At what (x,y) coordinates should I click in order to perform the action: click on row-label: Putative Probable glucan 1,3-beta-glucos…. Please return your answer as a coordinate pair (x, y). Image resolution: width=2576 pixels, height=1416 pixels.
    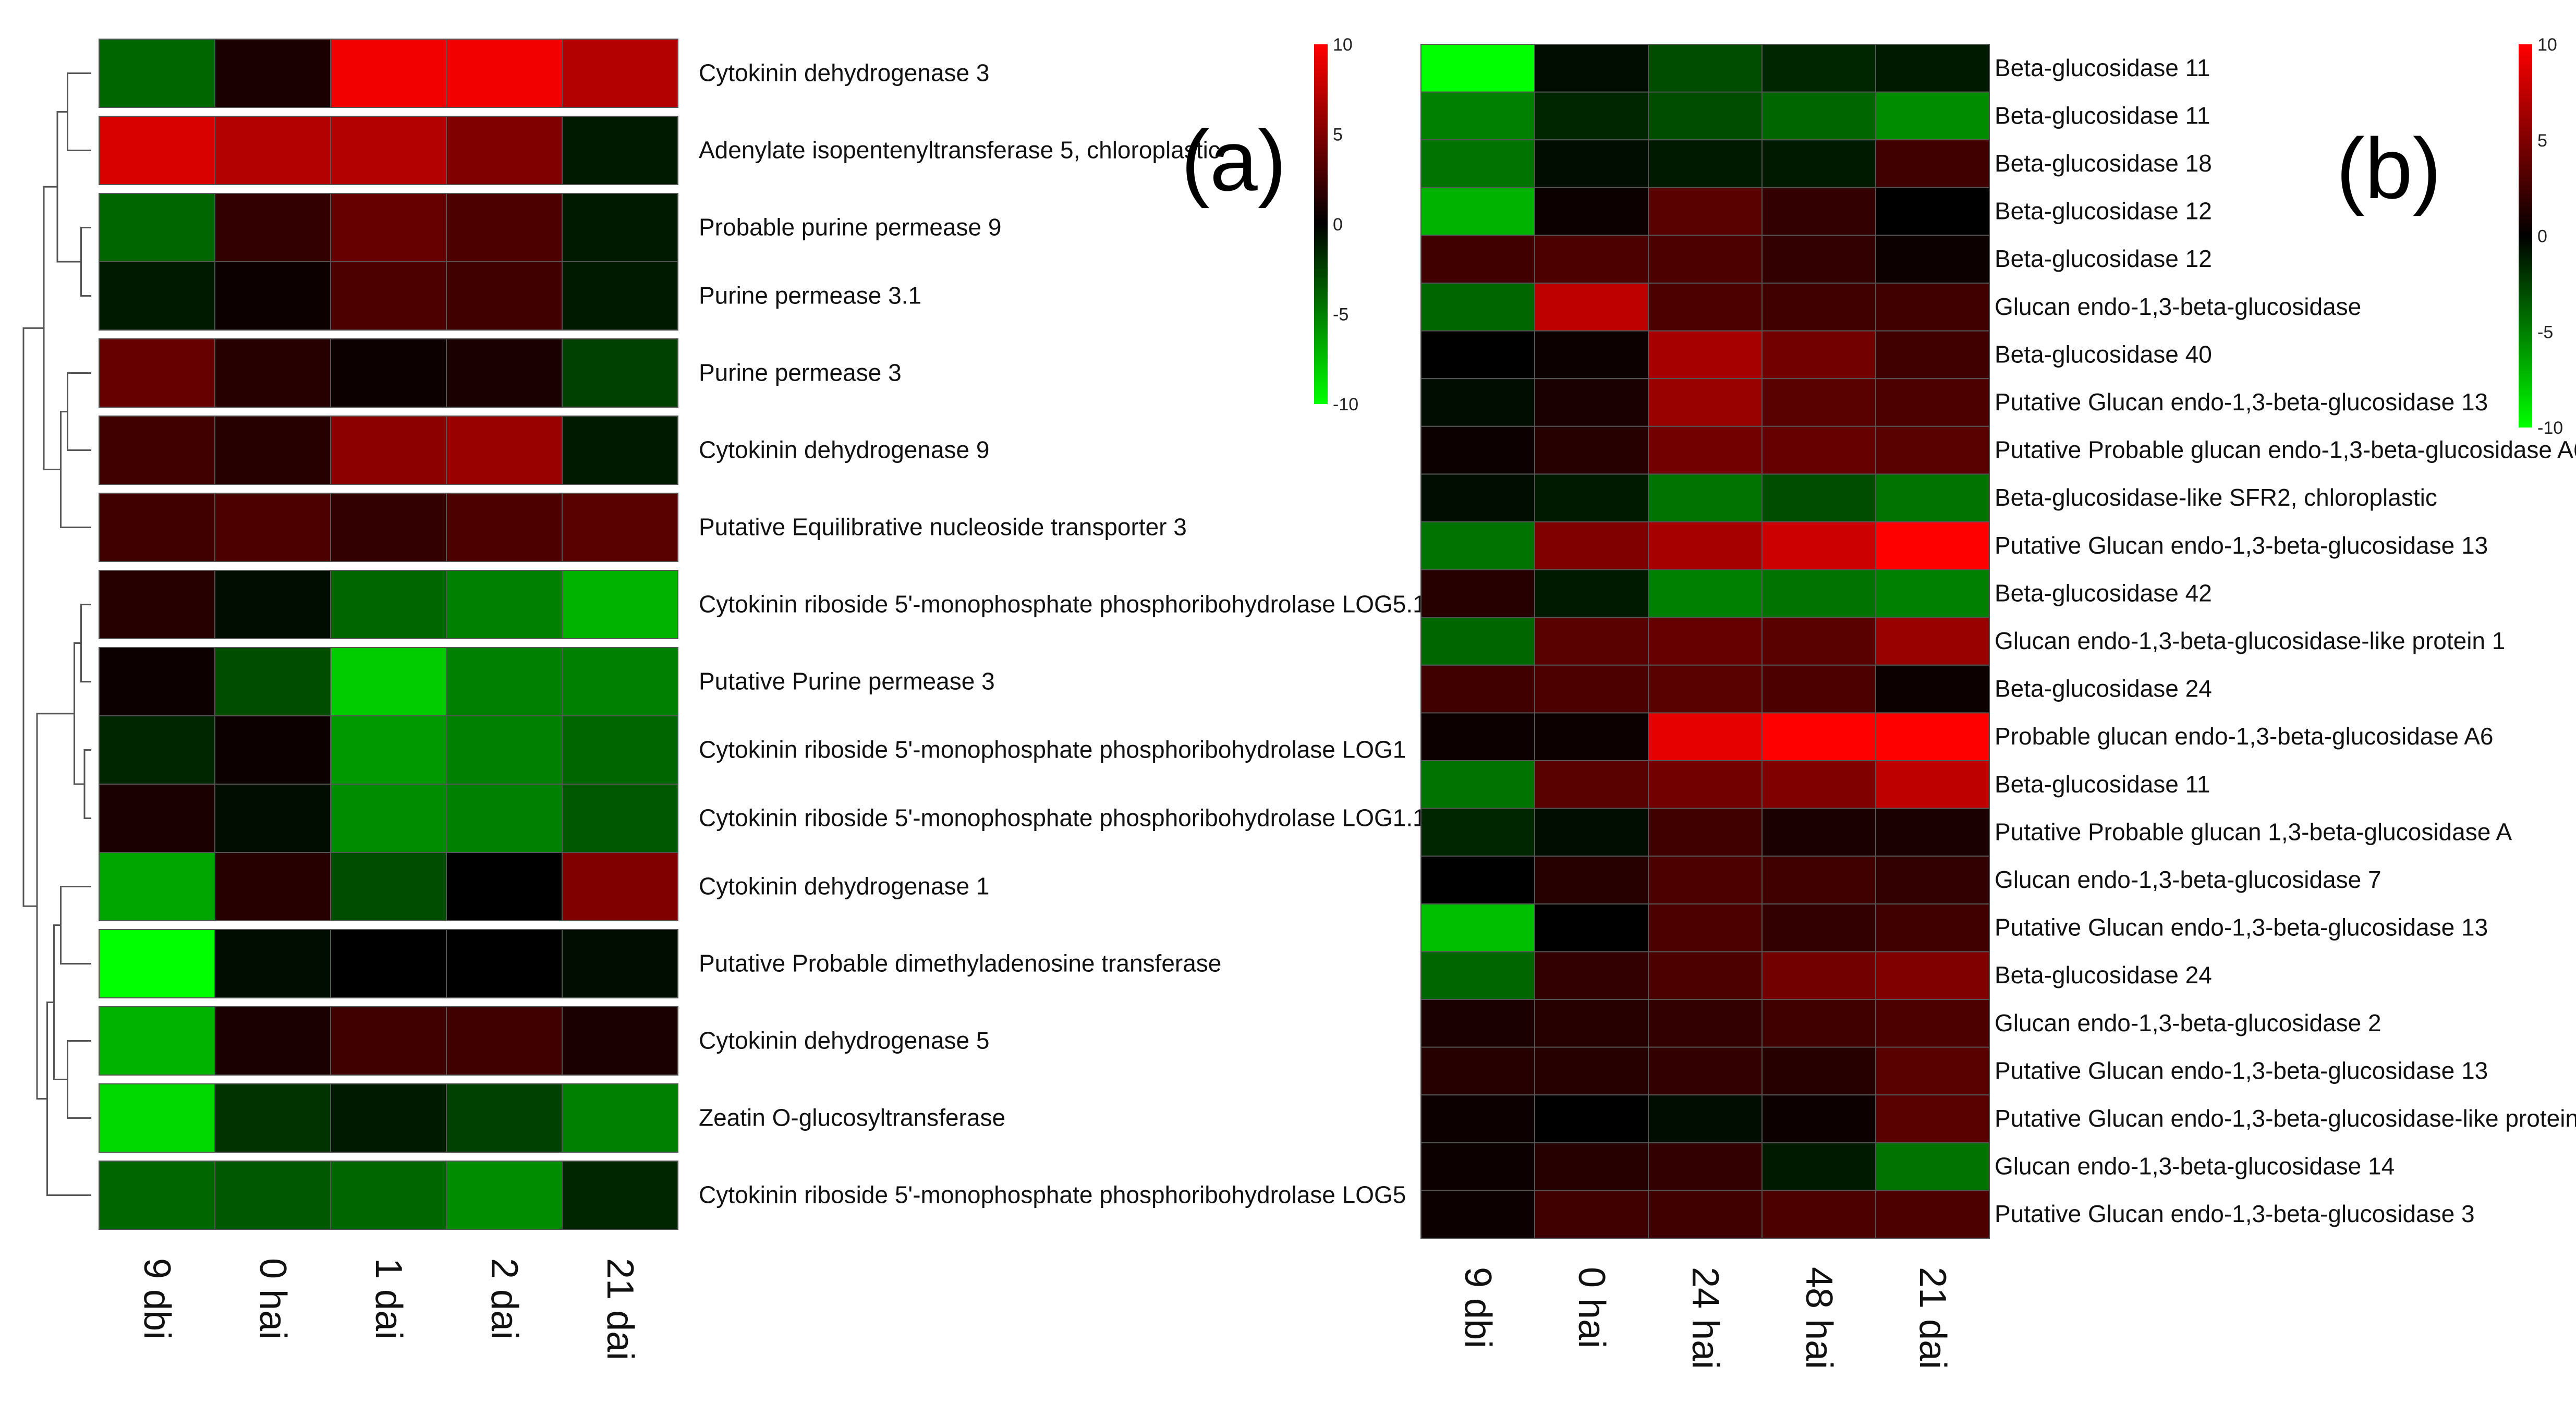
    Looking at the image, I should click on (2253, 831).